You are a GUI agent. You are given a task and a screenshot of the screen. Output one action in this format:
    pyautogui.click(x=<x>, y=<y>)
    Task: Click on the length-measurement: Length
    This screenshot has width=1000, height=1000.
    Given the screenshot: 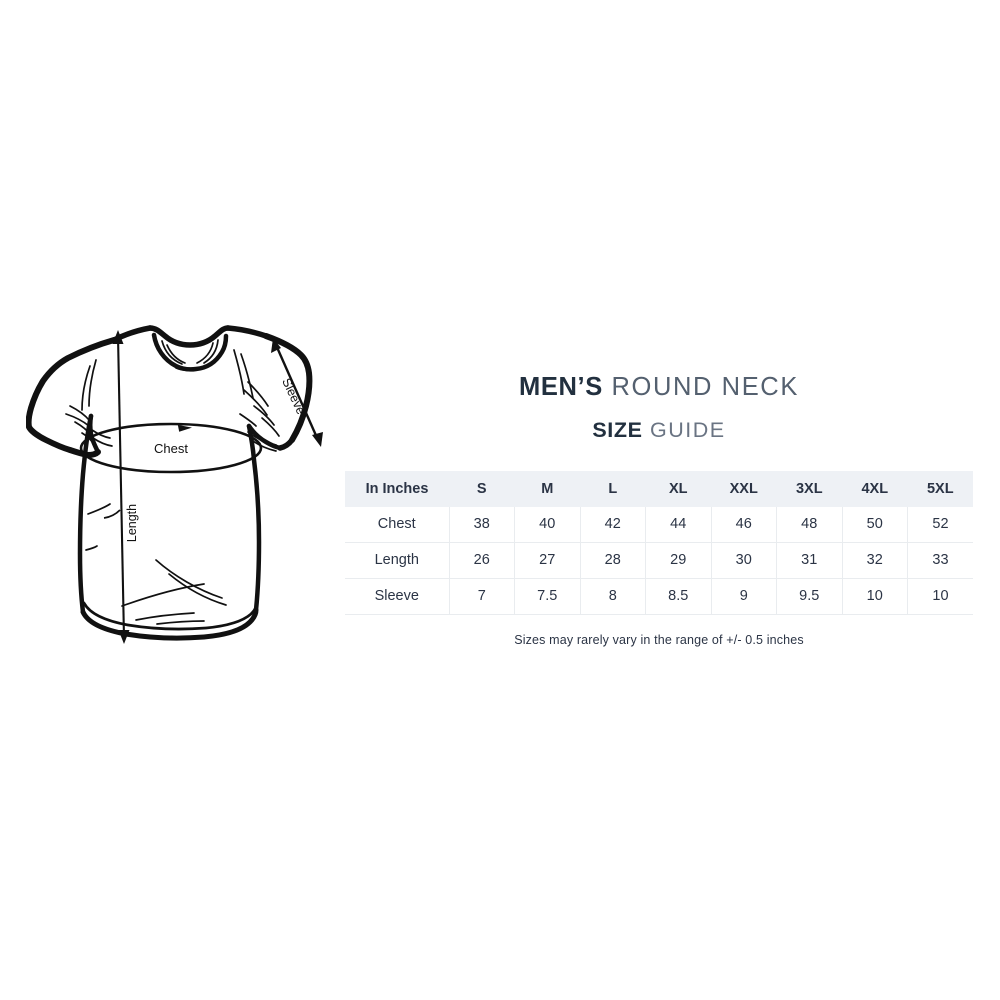 What is the action you would take?
    pyautogui.click(x=121, y=487)
    